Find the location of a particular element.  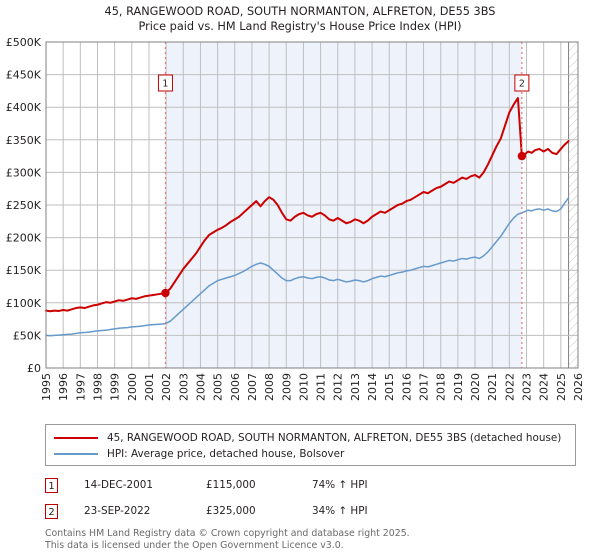

x-axis-tick-label: 2012 is located at coordinates (338, 387).